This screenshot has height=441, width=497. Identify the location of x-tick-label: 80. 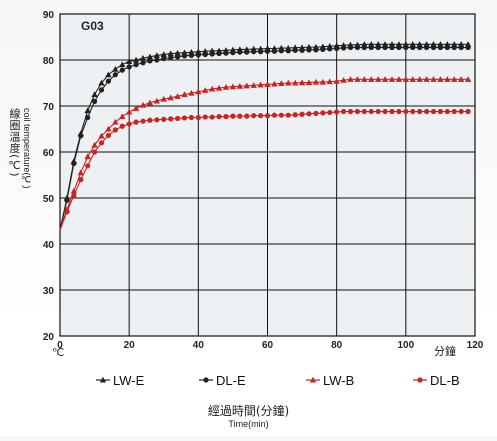
(337, 345).